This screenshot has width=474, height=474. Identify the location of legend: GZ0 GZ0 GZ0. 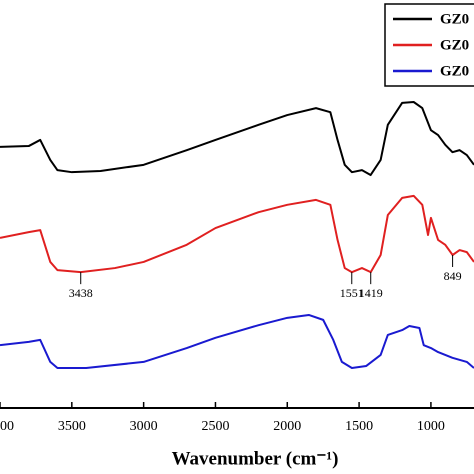
(429, 45).